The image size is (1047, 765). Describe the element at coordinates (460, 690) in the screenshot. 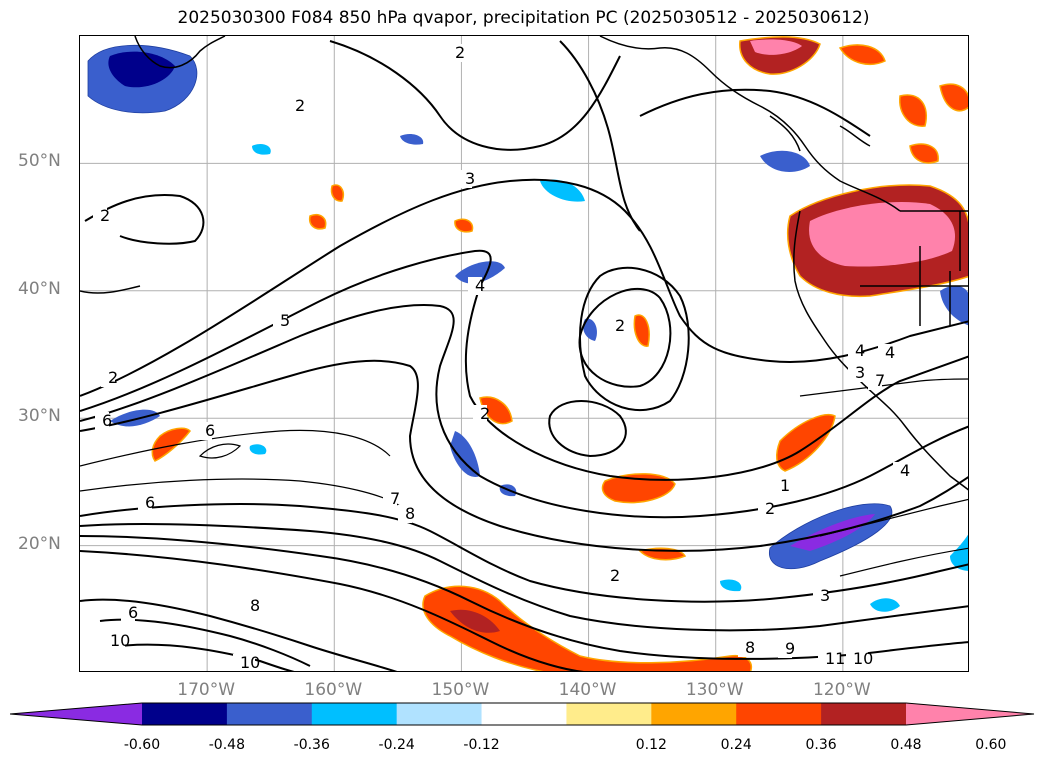

I see `lon-label: 150°W` at that location.